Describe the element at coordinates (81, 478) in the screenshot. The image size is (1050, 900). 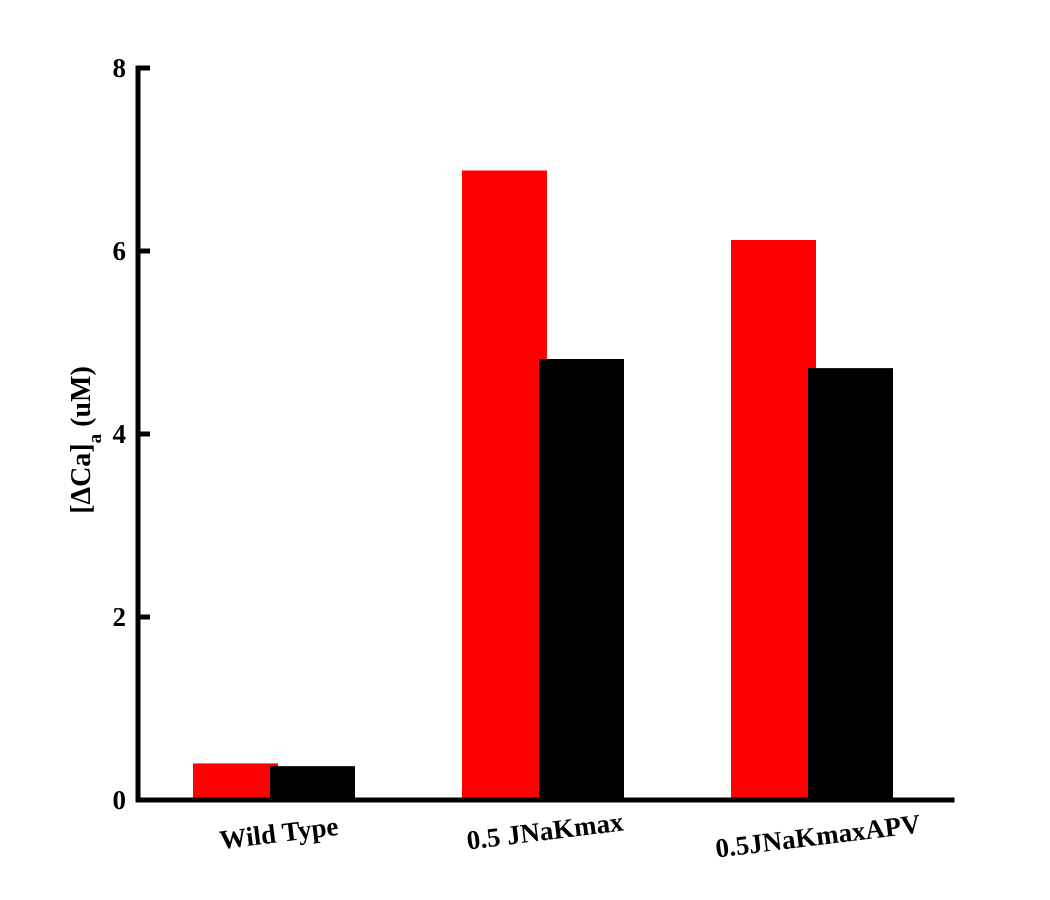
I see `y-axis-label-prefix: [ΔCa]` at that location.